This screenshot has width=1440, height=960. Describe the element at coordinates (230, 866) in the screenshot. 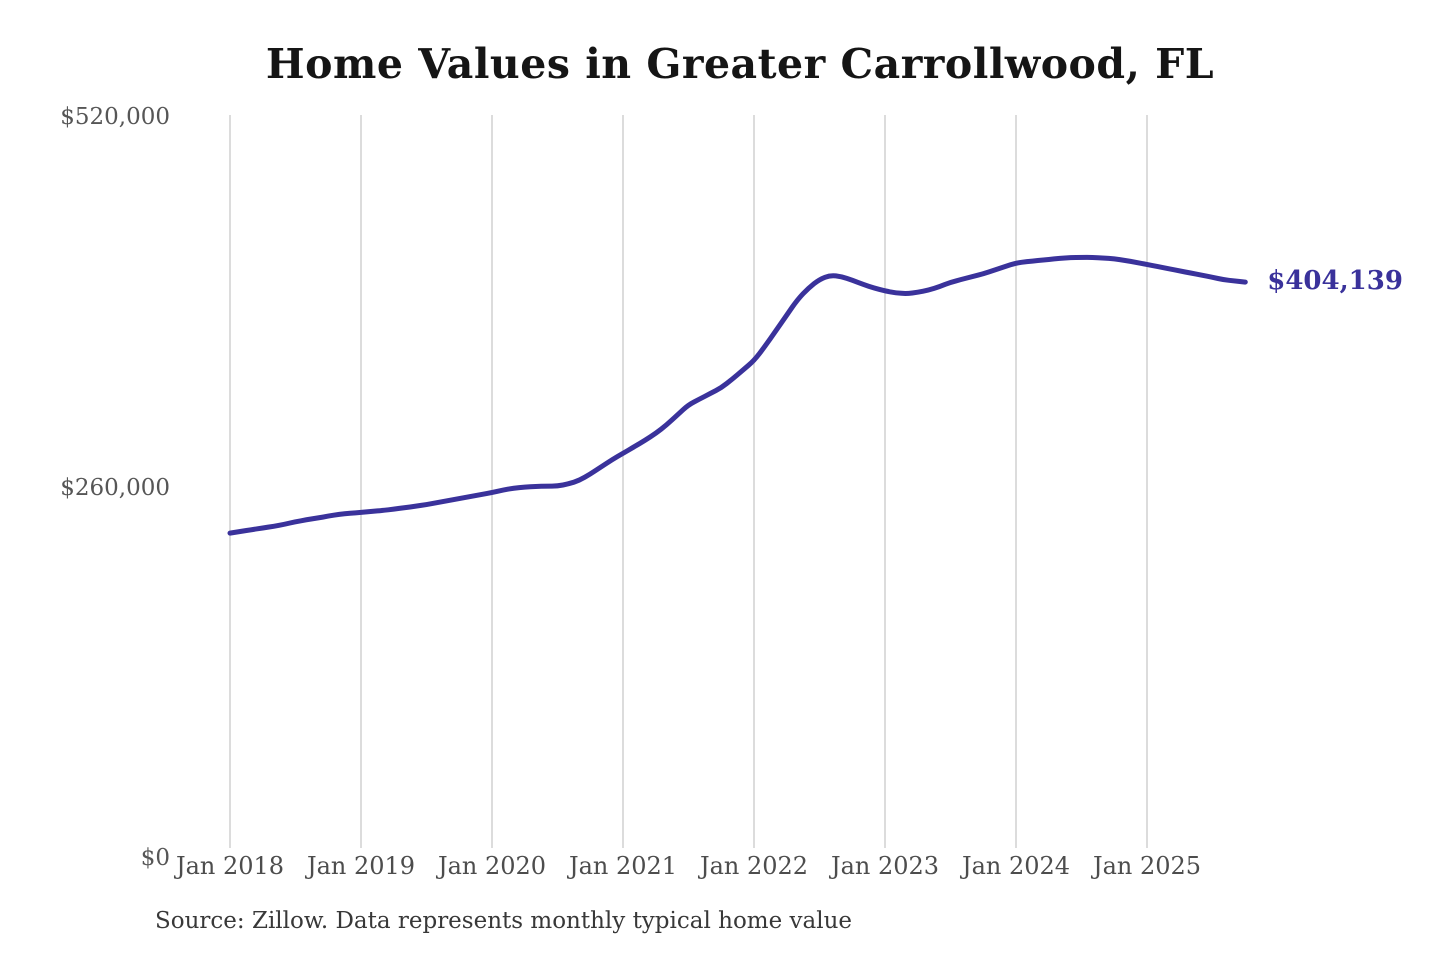

I see `x-tick-label: Jan 2018` at that location.